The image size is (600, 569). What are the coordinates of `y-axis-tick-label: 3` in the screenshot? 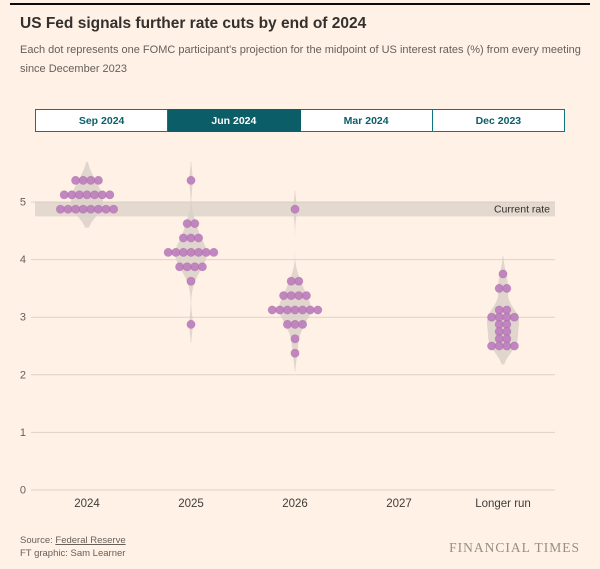 It's located at (23, 318).